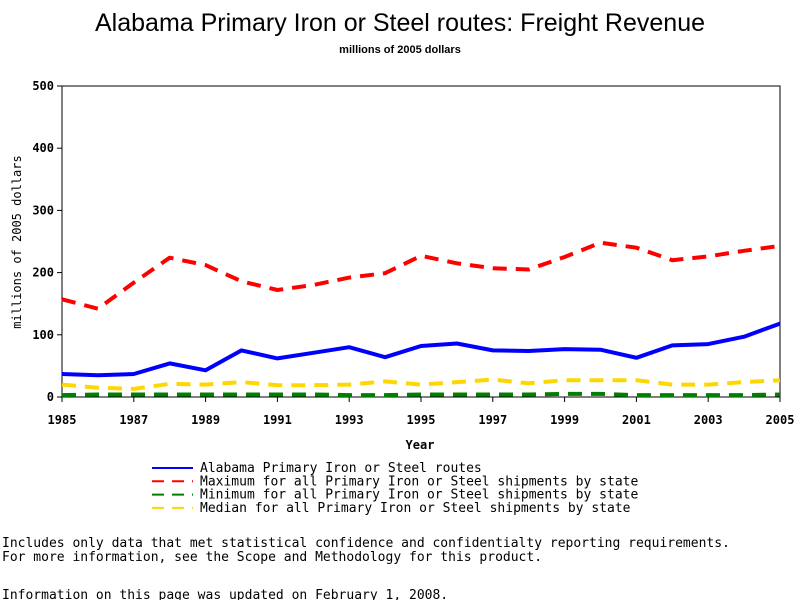 The width and height of the screenshot is (800, 600). What do you see at coordinates (564, 420) in the screenshot?
I see `x-tick-label: 1999` at bounding box center [564, 420].